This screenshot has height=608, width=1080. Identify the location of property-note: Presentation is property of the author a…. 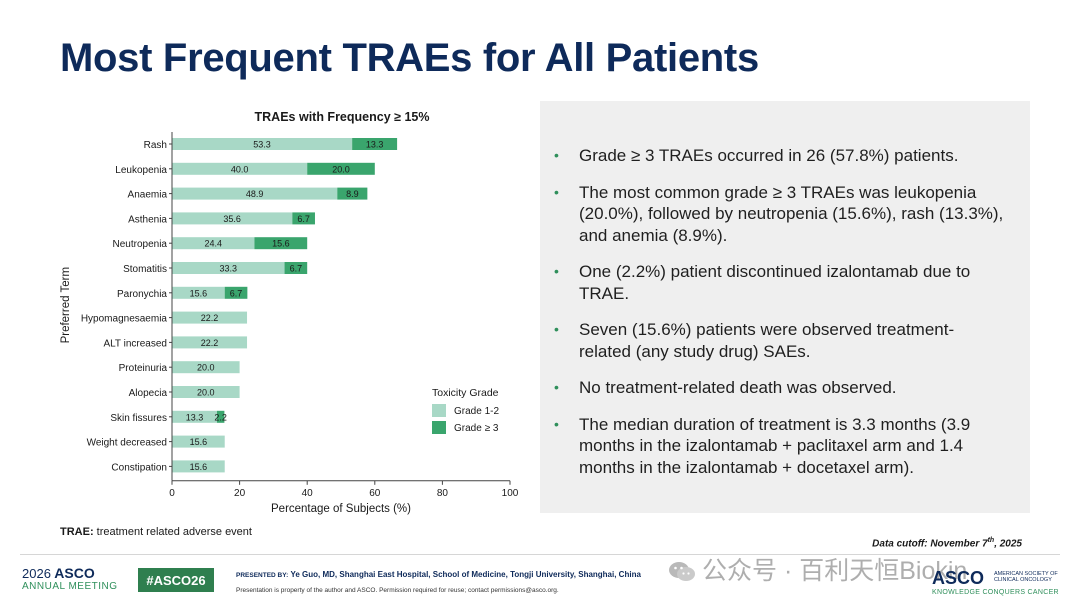
(397, 590).